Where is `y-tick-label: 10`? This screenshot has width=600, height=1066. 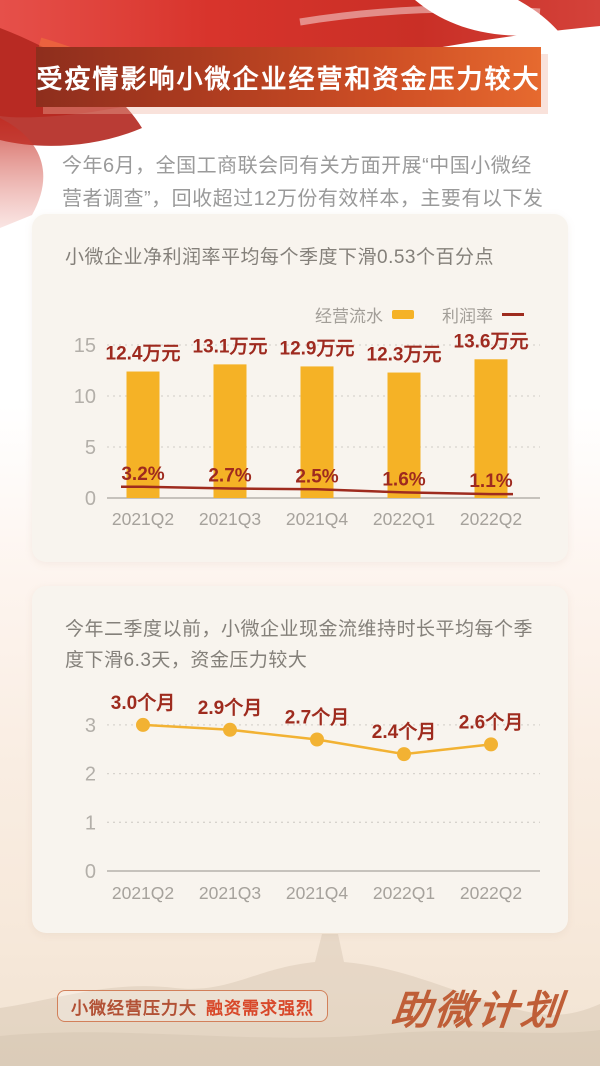 y-tick-label: 10 is located at coordinates (85, 397).